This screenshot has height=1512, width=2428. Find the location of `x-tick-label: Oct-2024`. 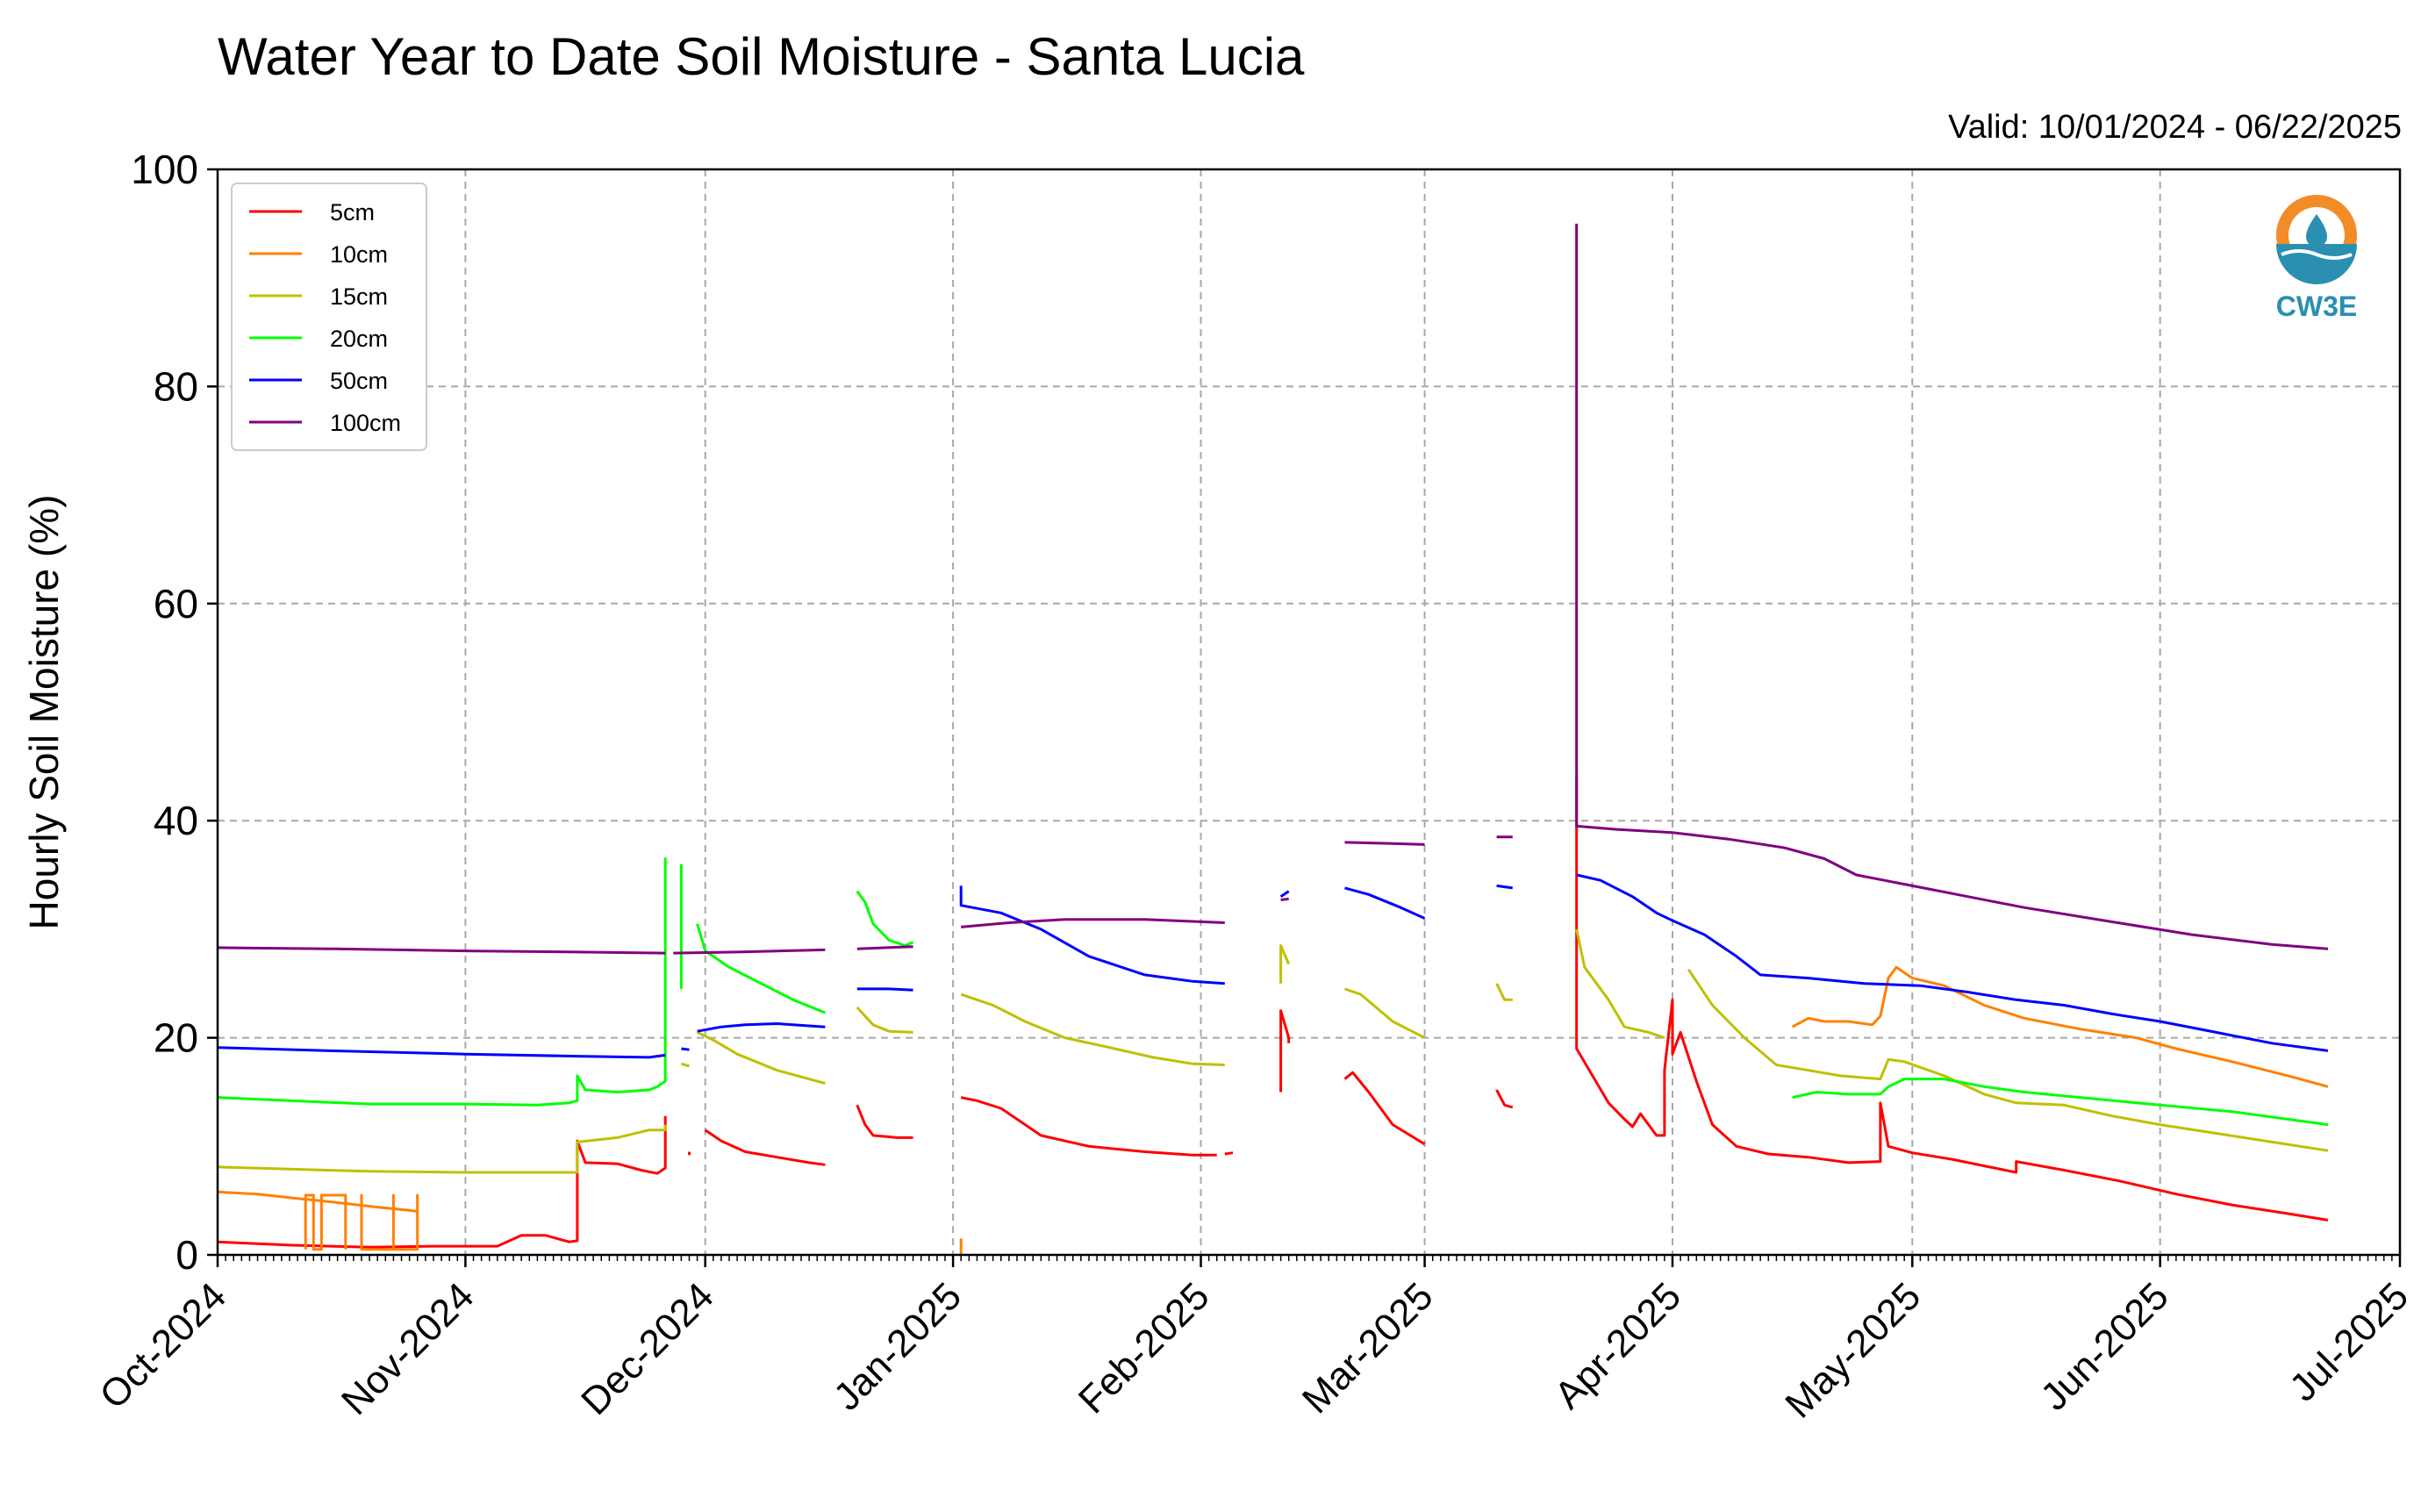

x-tick-label: Oct-2024 is located at coordinates (162, 1346).